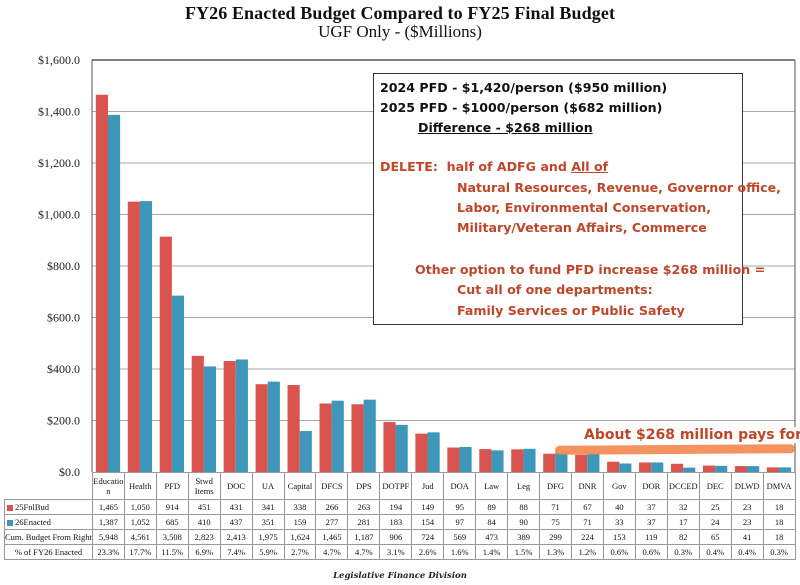  Describe the element at coordinates (364, 537) in the screenshot. I see `table-cell: 1,187` at that location.